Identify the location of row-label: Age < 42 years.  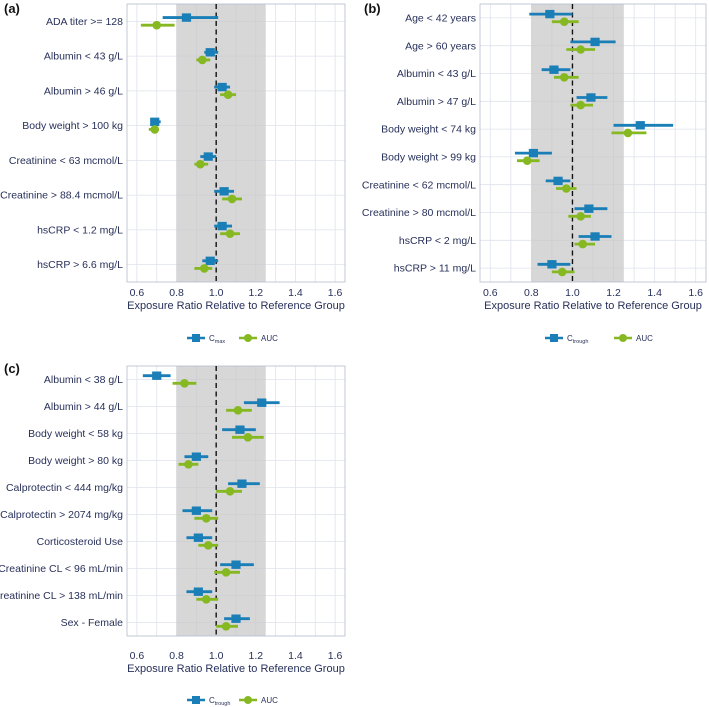
(440, 19).